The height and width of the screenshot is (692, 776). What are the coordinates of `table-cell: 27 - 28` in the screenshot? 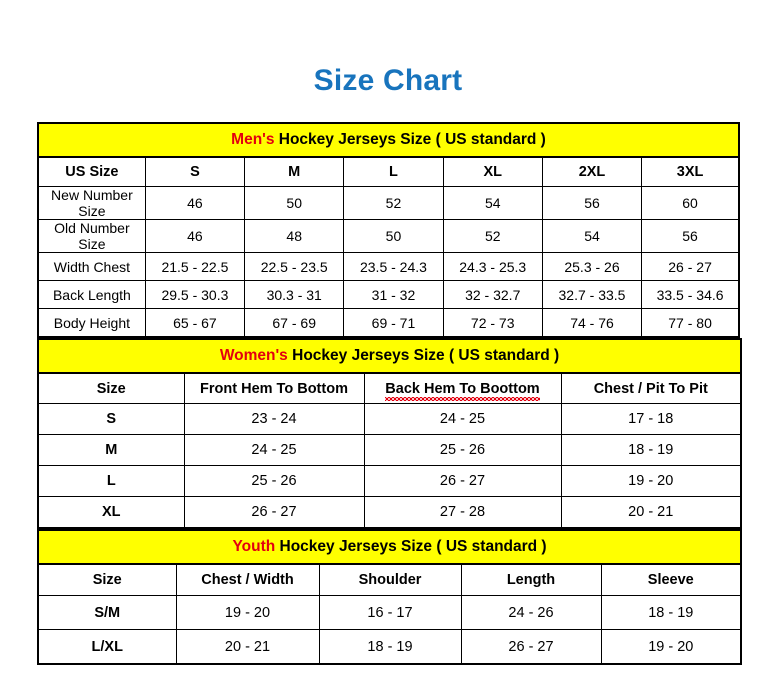 It's located at (462, 512).